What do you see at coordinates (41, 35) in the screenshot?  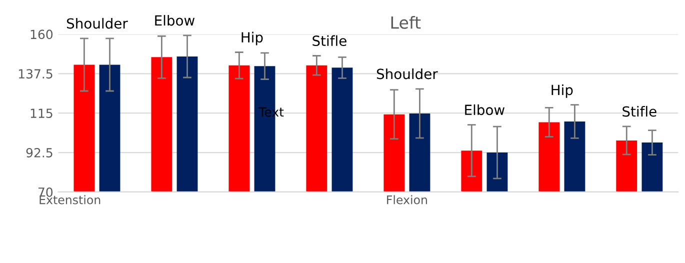 I see `y-tick-label: 160` at bounding box center [41, 35].